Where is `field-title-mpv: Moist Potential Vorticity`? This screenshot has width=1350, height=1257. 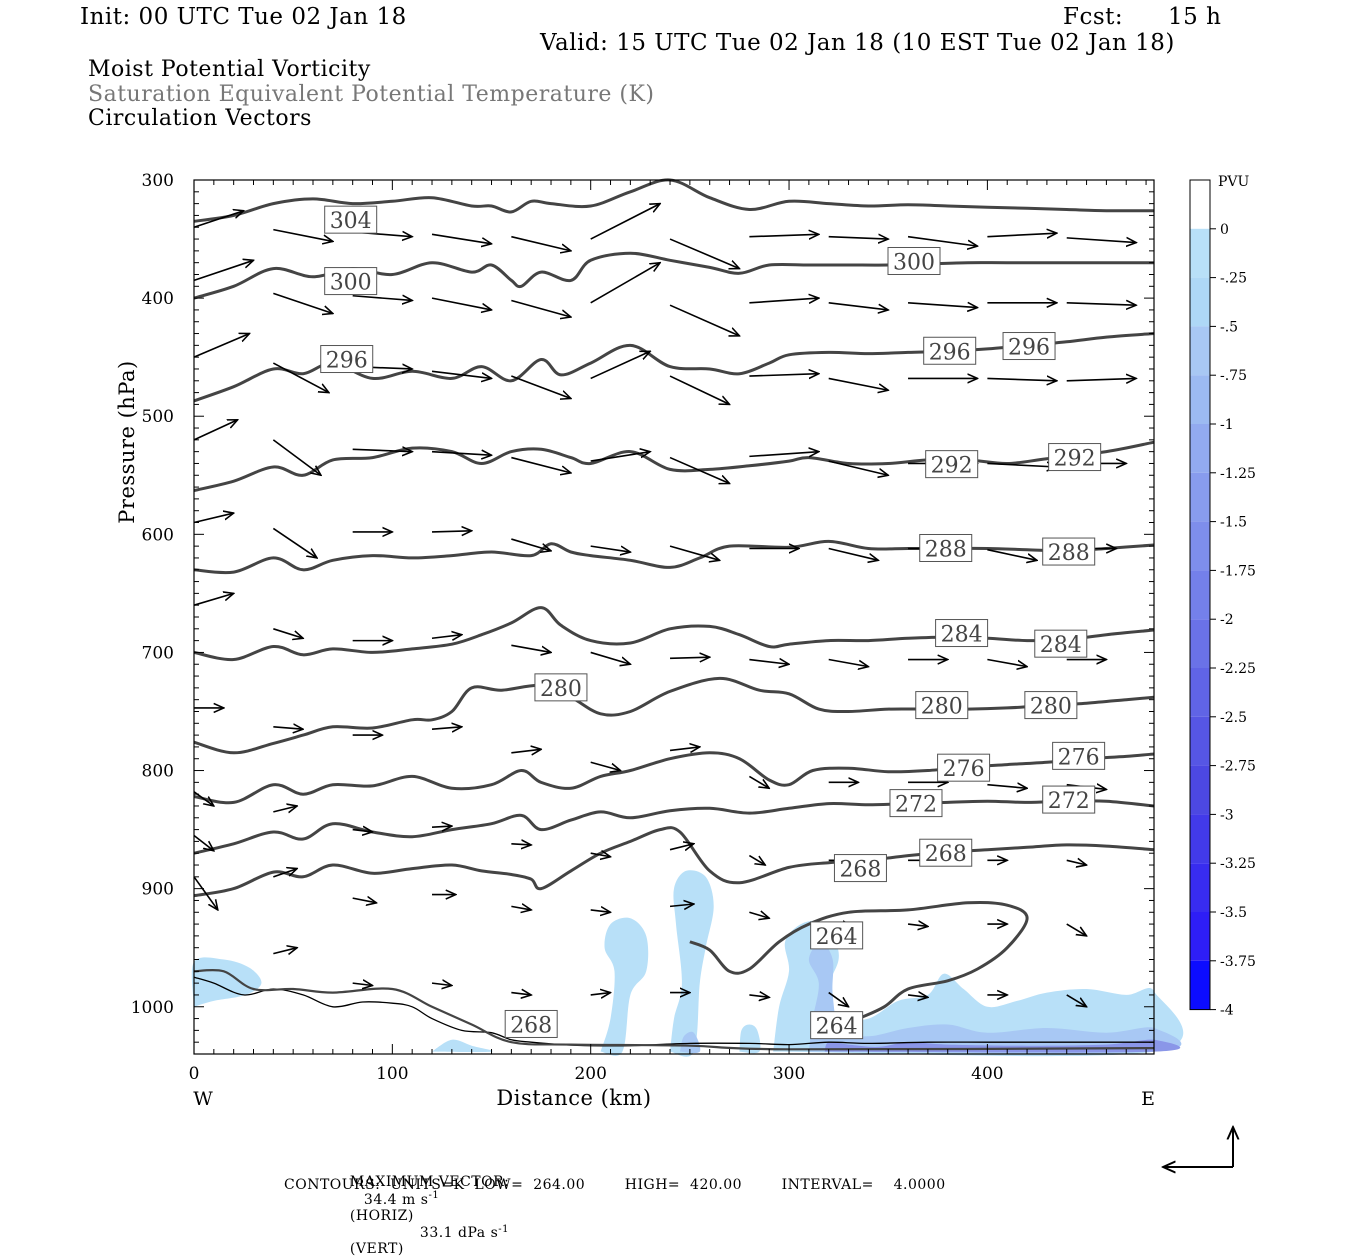
field-title-mpv: Moist Potential Vorticity is located at coordinates (229, 69).